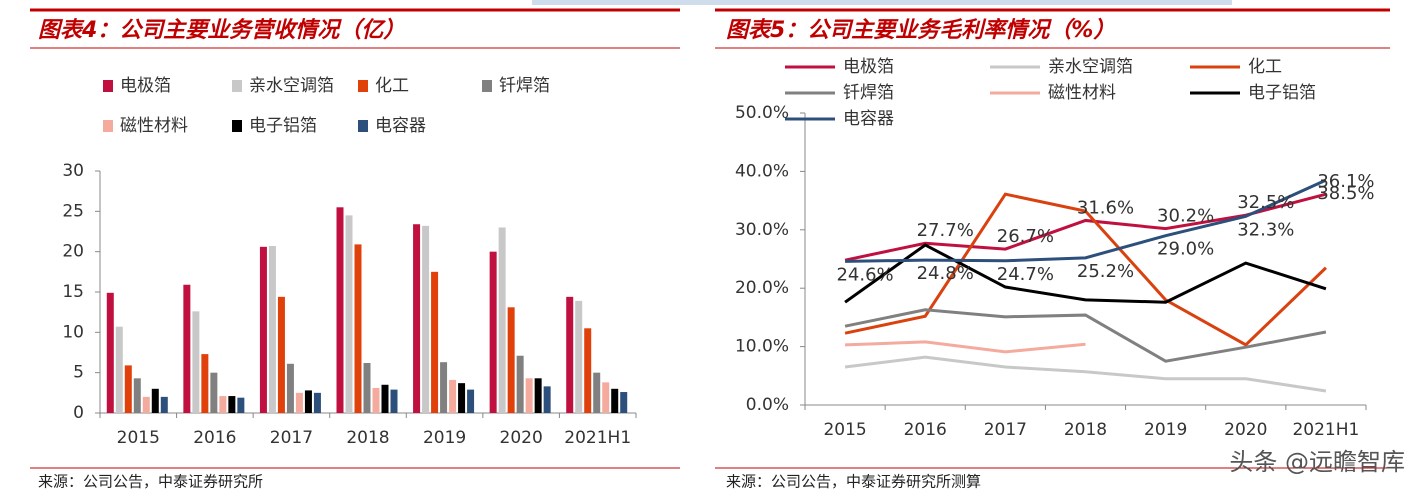  What do you see at coordinates (1265, 229) in the screenshot?
I see `data-label: 32.3%` at bounding box center [1265, 229].